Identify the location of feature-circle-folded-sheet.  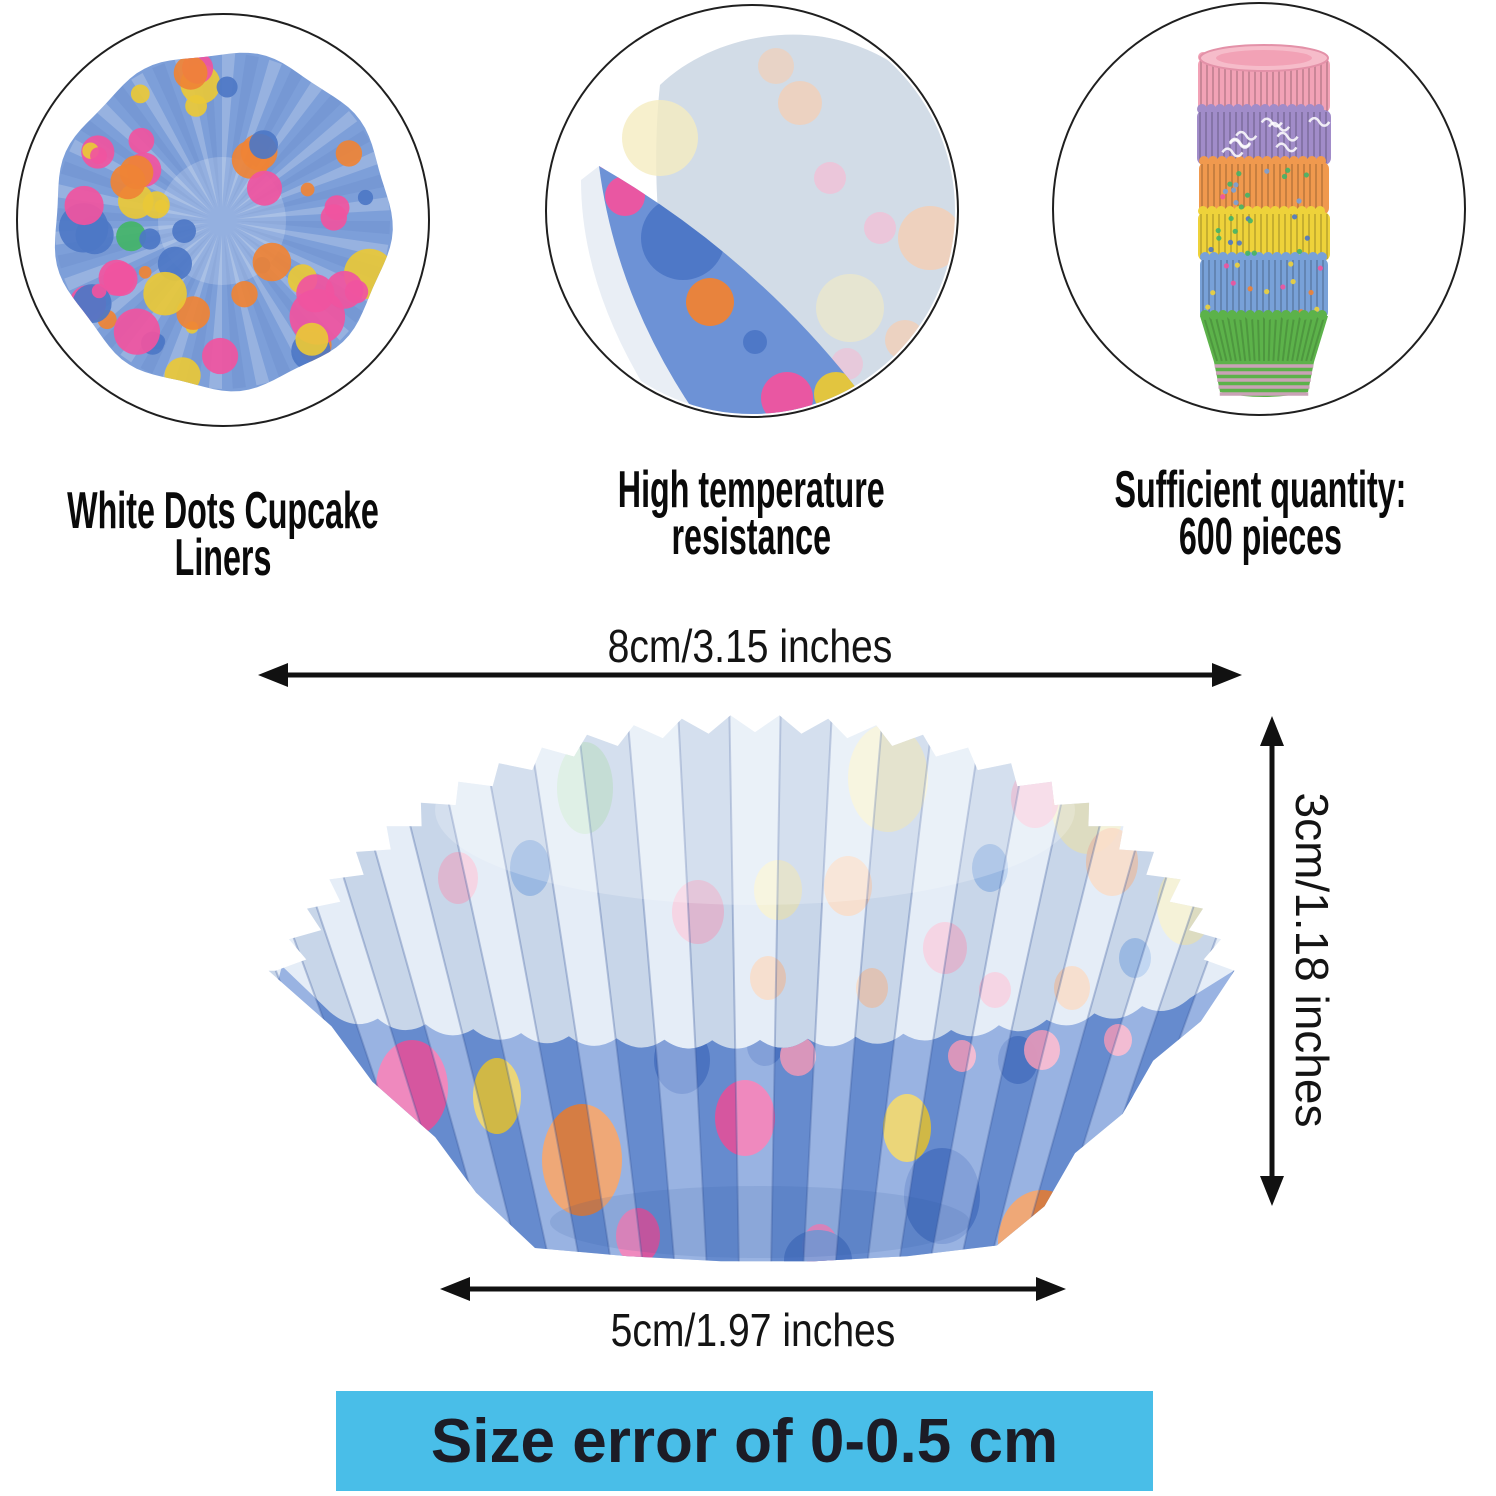
(752, 211).